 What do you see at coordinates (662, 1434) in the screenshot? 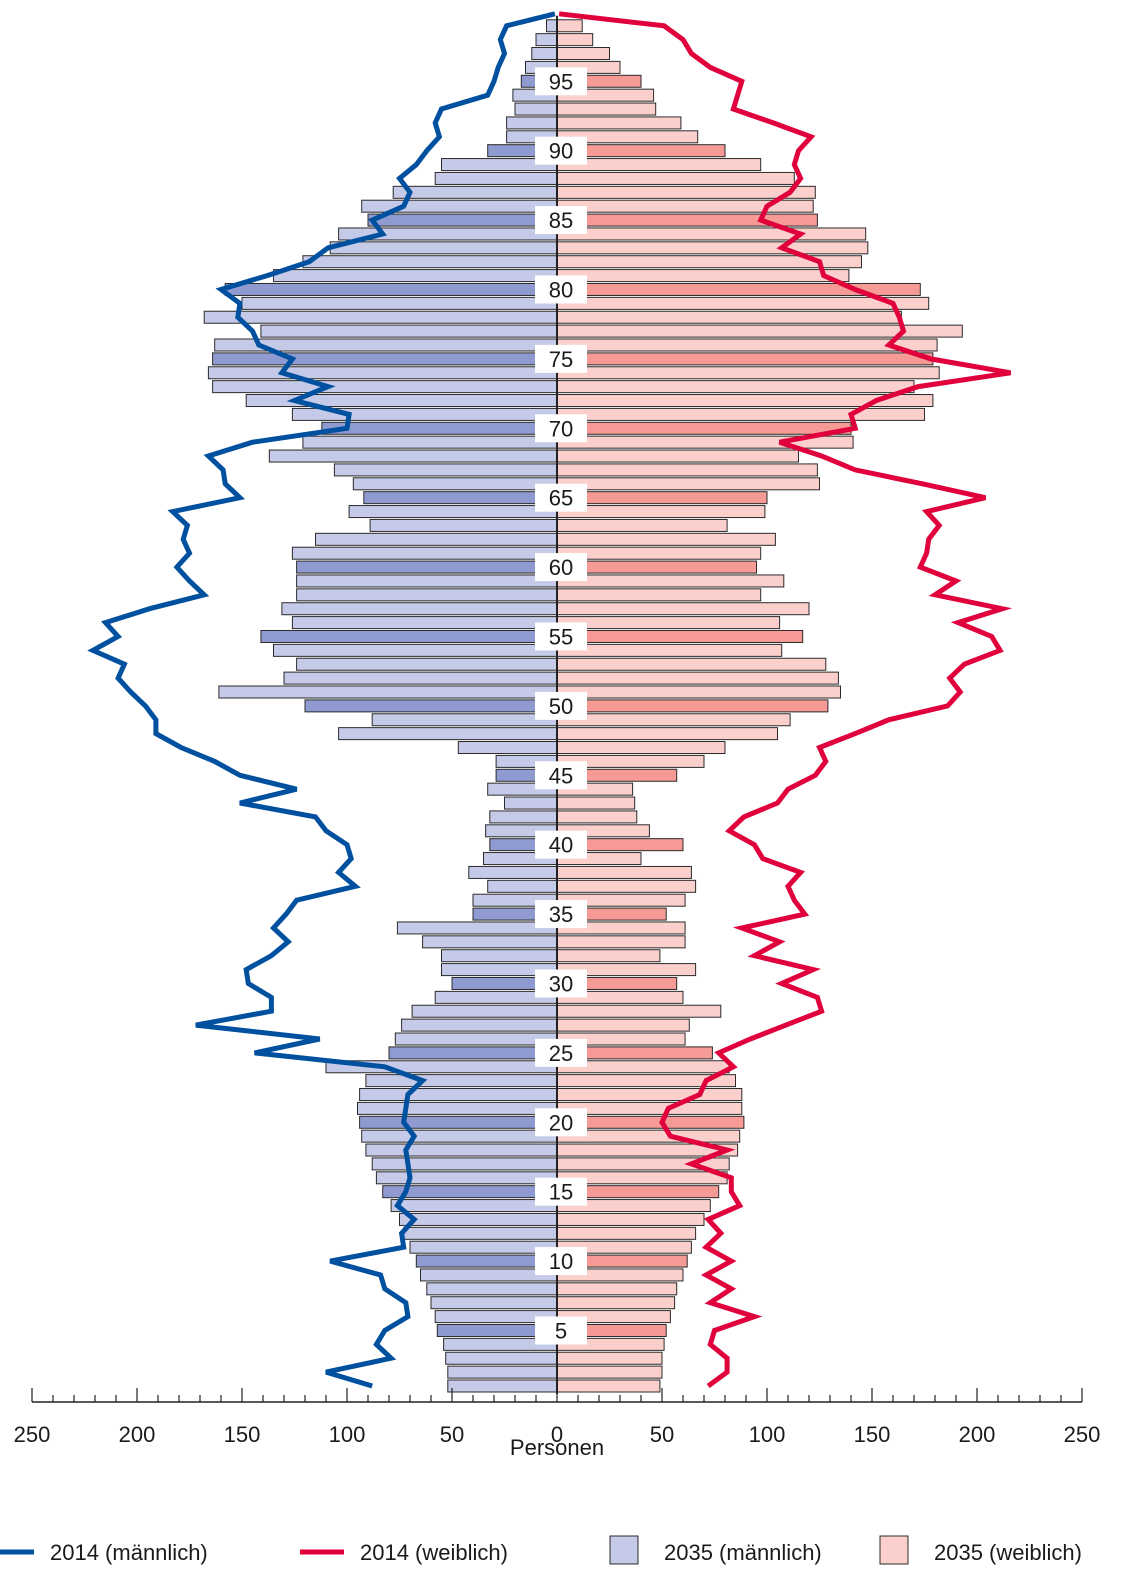
I see `x-tick-label-6: 50` at bounding box center [662, 1434].